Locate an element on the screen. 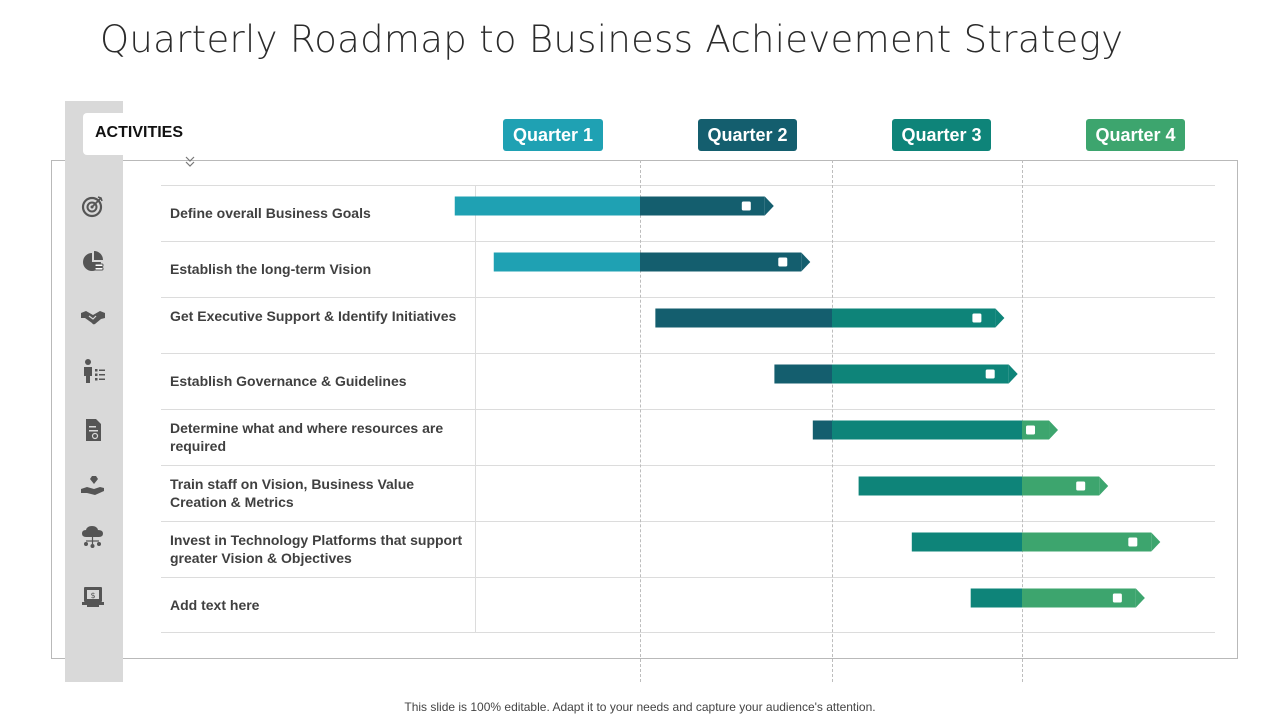  activity-label: Establish the long-term Vision is located at coordinates (271, 269).